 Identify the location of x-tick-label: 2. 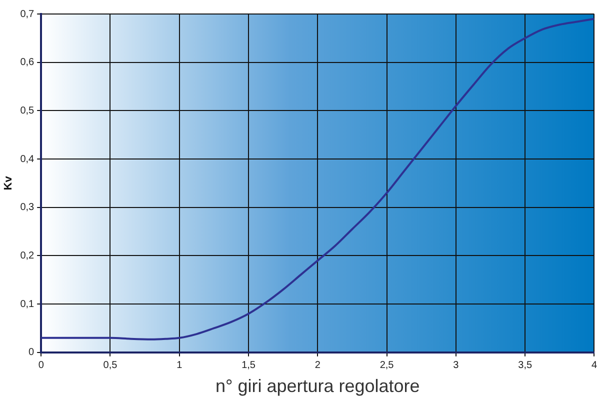
(317, 366).